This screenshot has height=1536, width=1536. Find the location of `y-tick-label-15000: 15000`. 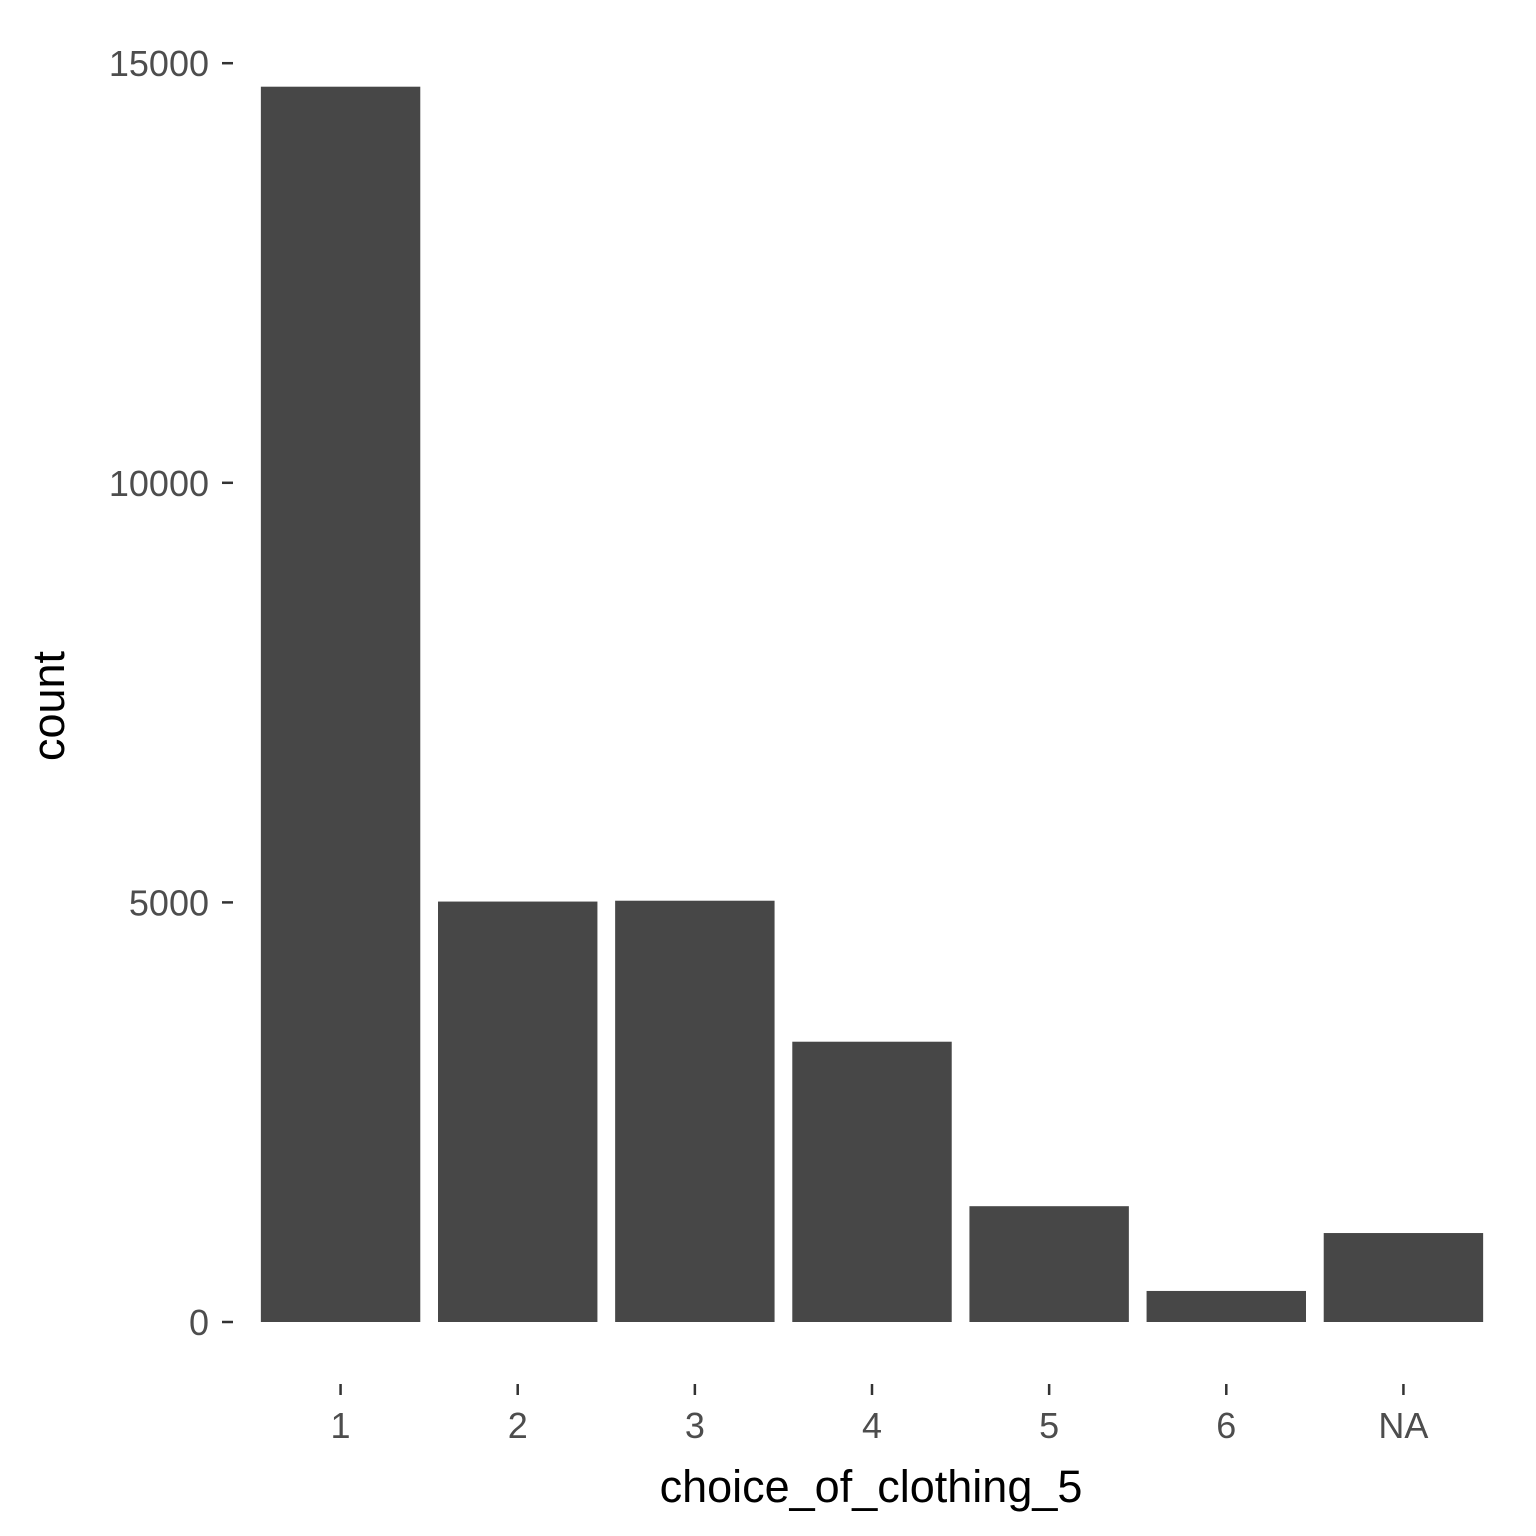

y-tick-label-15000: 15000 is located at coordinates (159, 63).